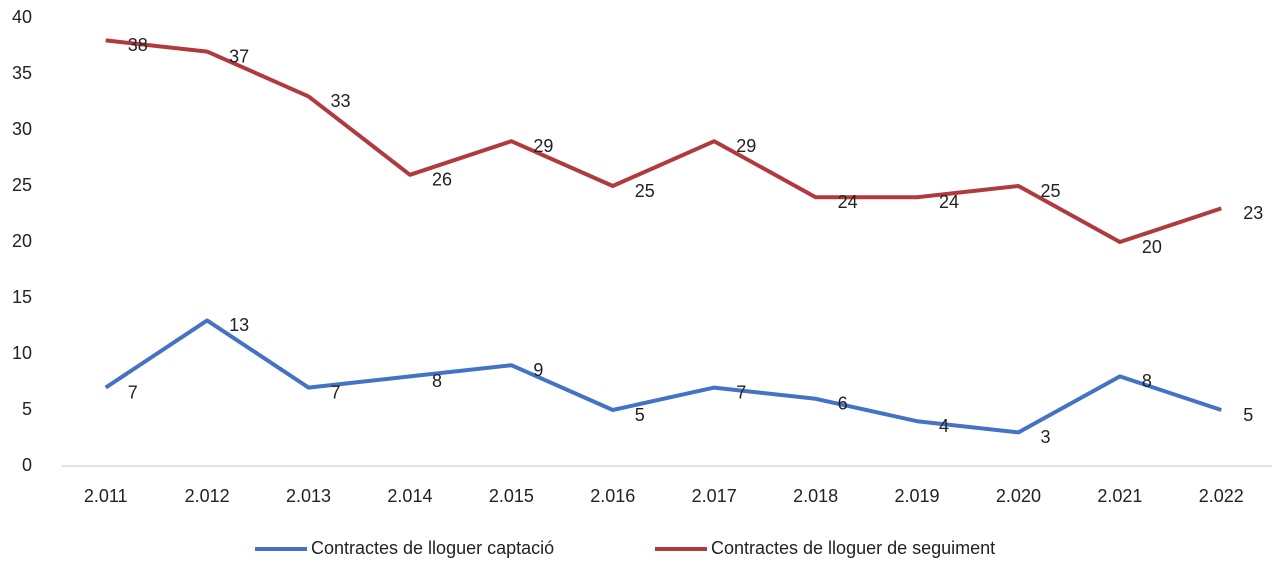 Image resolution: width=1283 pixels, height=562 pixels. What do you see at coordinates (27, 409) in the screenshot?
I see `y-tick-label: 5` at bounding box center [27, 409].